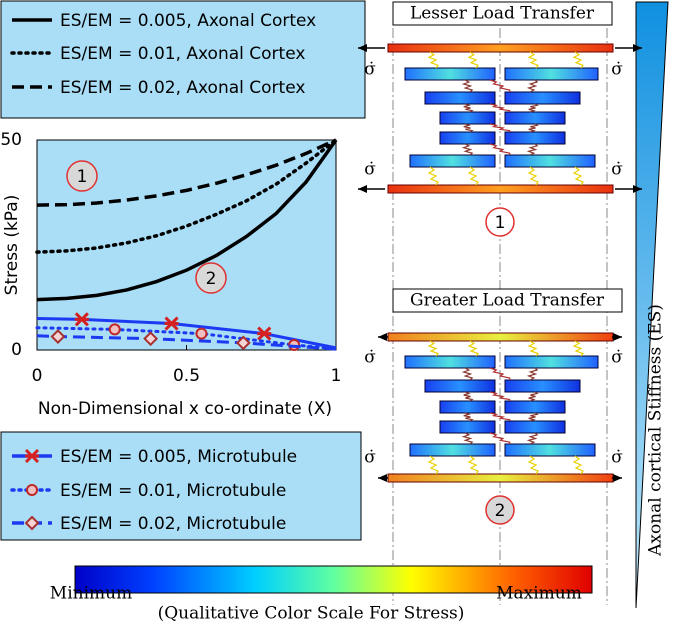 Image resolution: width=677 pixels, height=625 pixels. Describe the element at coordinates (185, 409) in the screenshot. I see `x-axis-label: Non-Dimensional x co-ordinate (X)` at that location.